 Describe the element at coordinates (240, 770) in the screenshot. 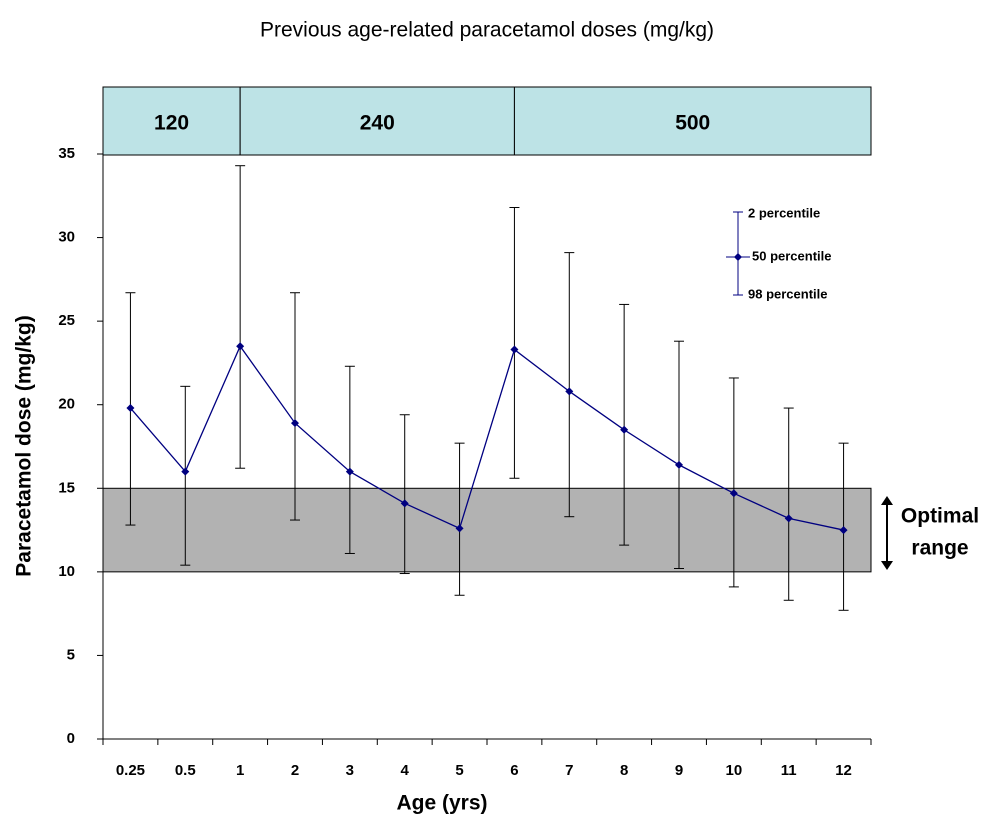

I see `x-tick-label: 1` at that location.